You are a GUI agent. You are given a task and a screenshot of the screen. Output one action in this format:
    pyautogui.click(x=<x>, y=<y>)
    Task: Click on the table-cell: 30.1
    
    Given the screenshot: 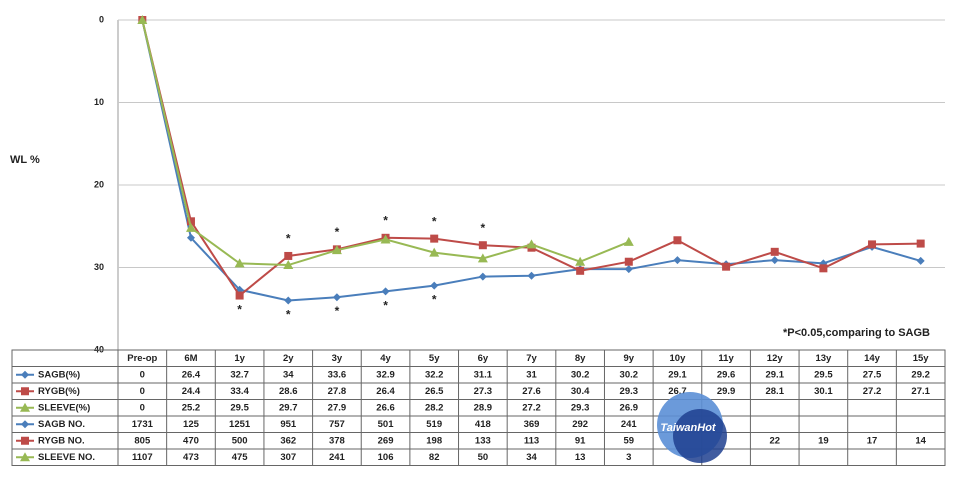 What is the action you would take?
    pyautogui.click(x=823, y=391)
    